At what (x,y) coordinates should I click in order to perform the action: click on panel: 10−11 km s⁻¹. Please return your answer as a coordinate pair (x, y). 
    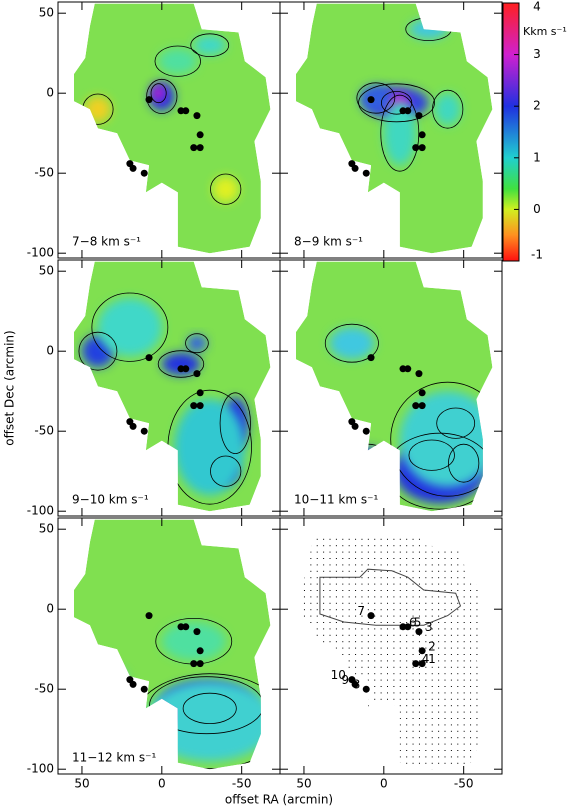
    Looking at the image, I should click on (391, 388).